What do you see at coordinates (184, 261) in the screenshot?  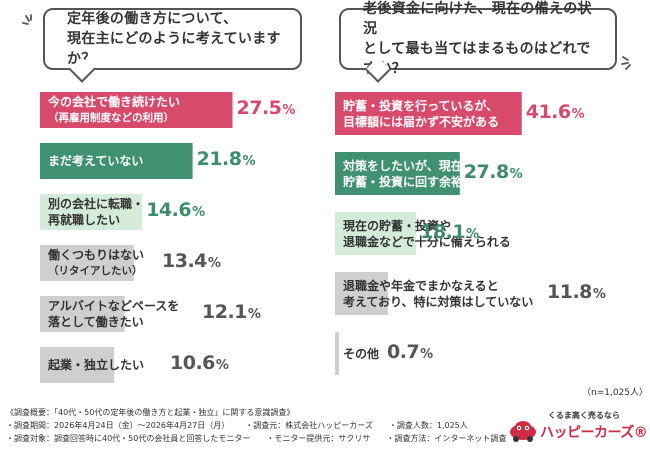 I see `bar-value-number: 13.4` at bounding box center [184, 261].